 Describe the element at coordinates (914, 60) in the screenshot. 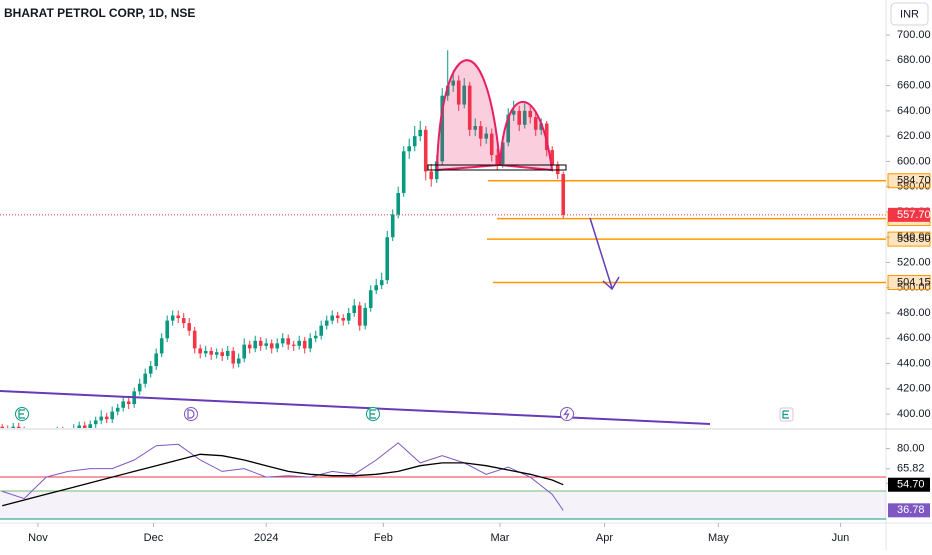

I see `y-tick-label: 680.00` at that location.